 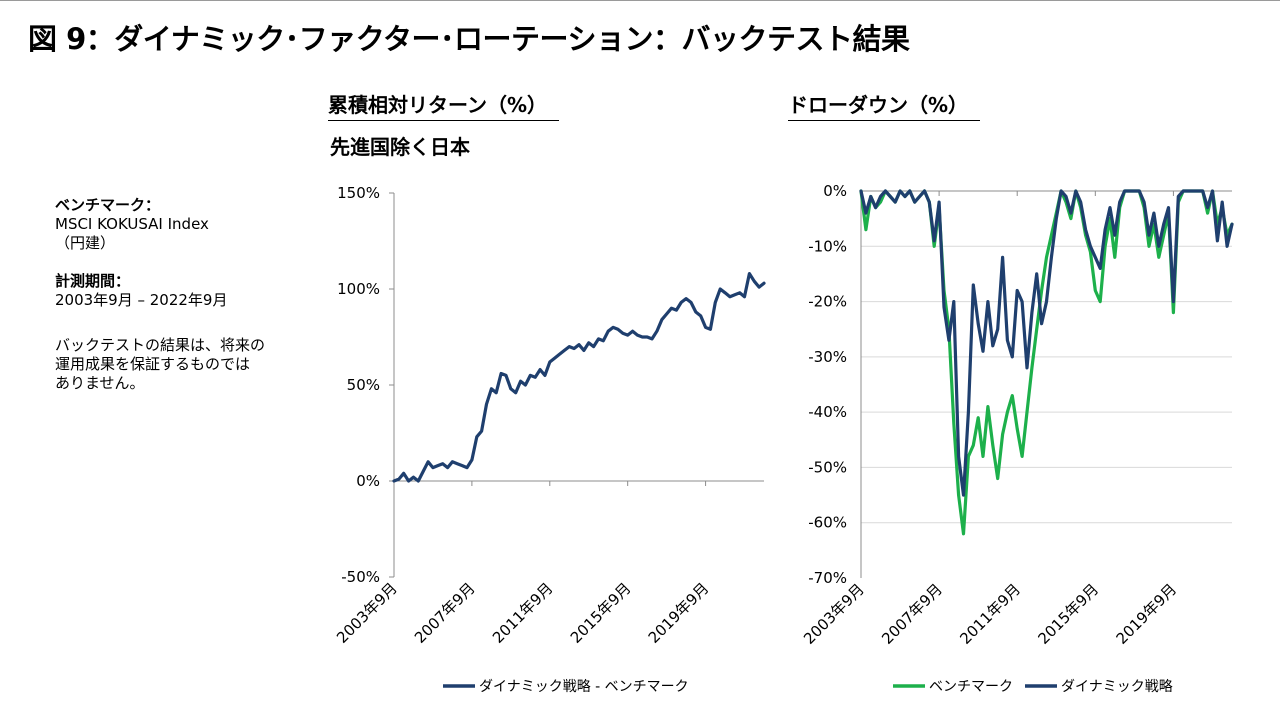 What do you see at coordinates (400, 147) in the screenshot?
I see `left-chart-subheading: 先進国除く日本` at bounding box center [400, 147].